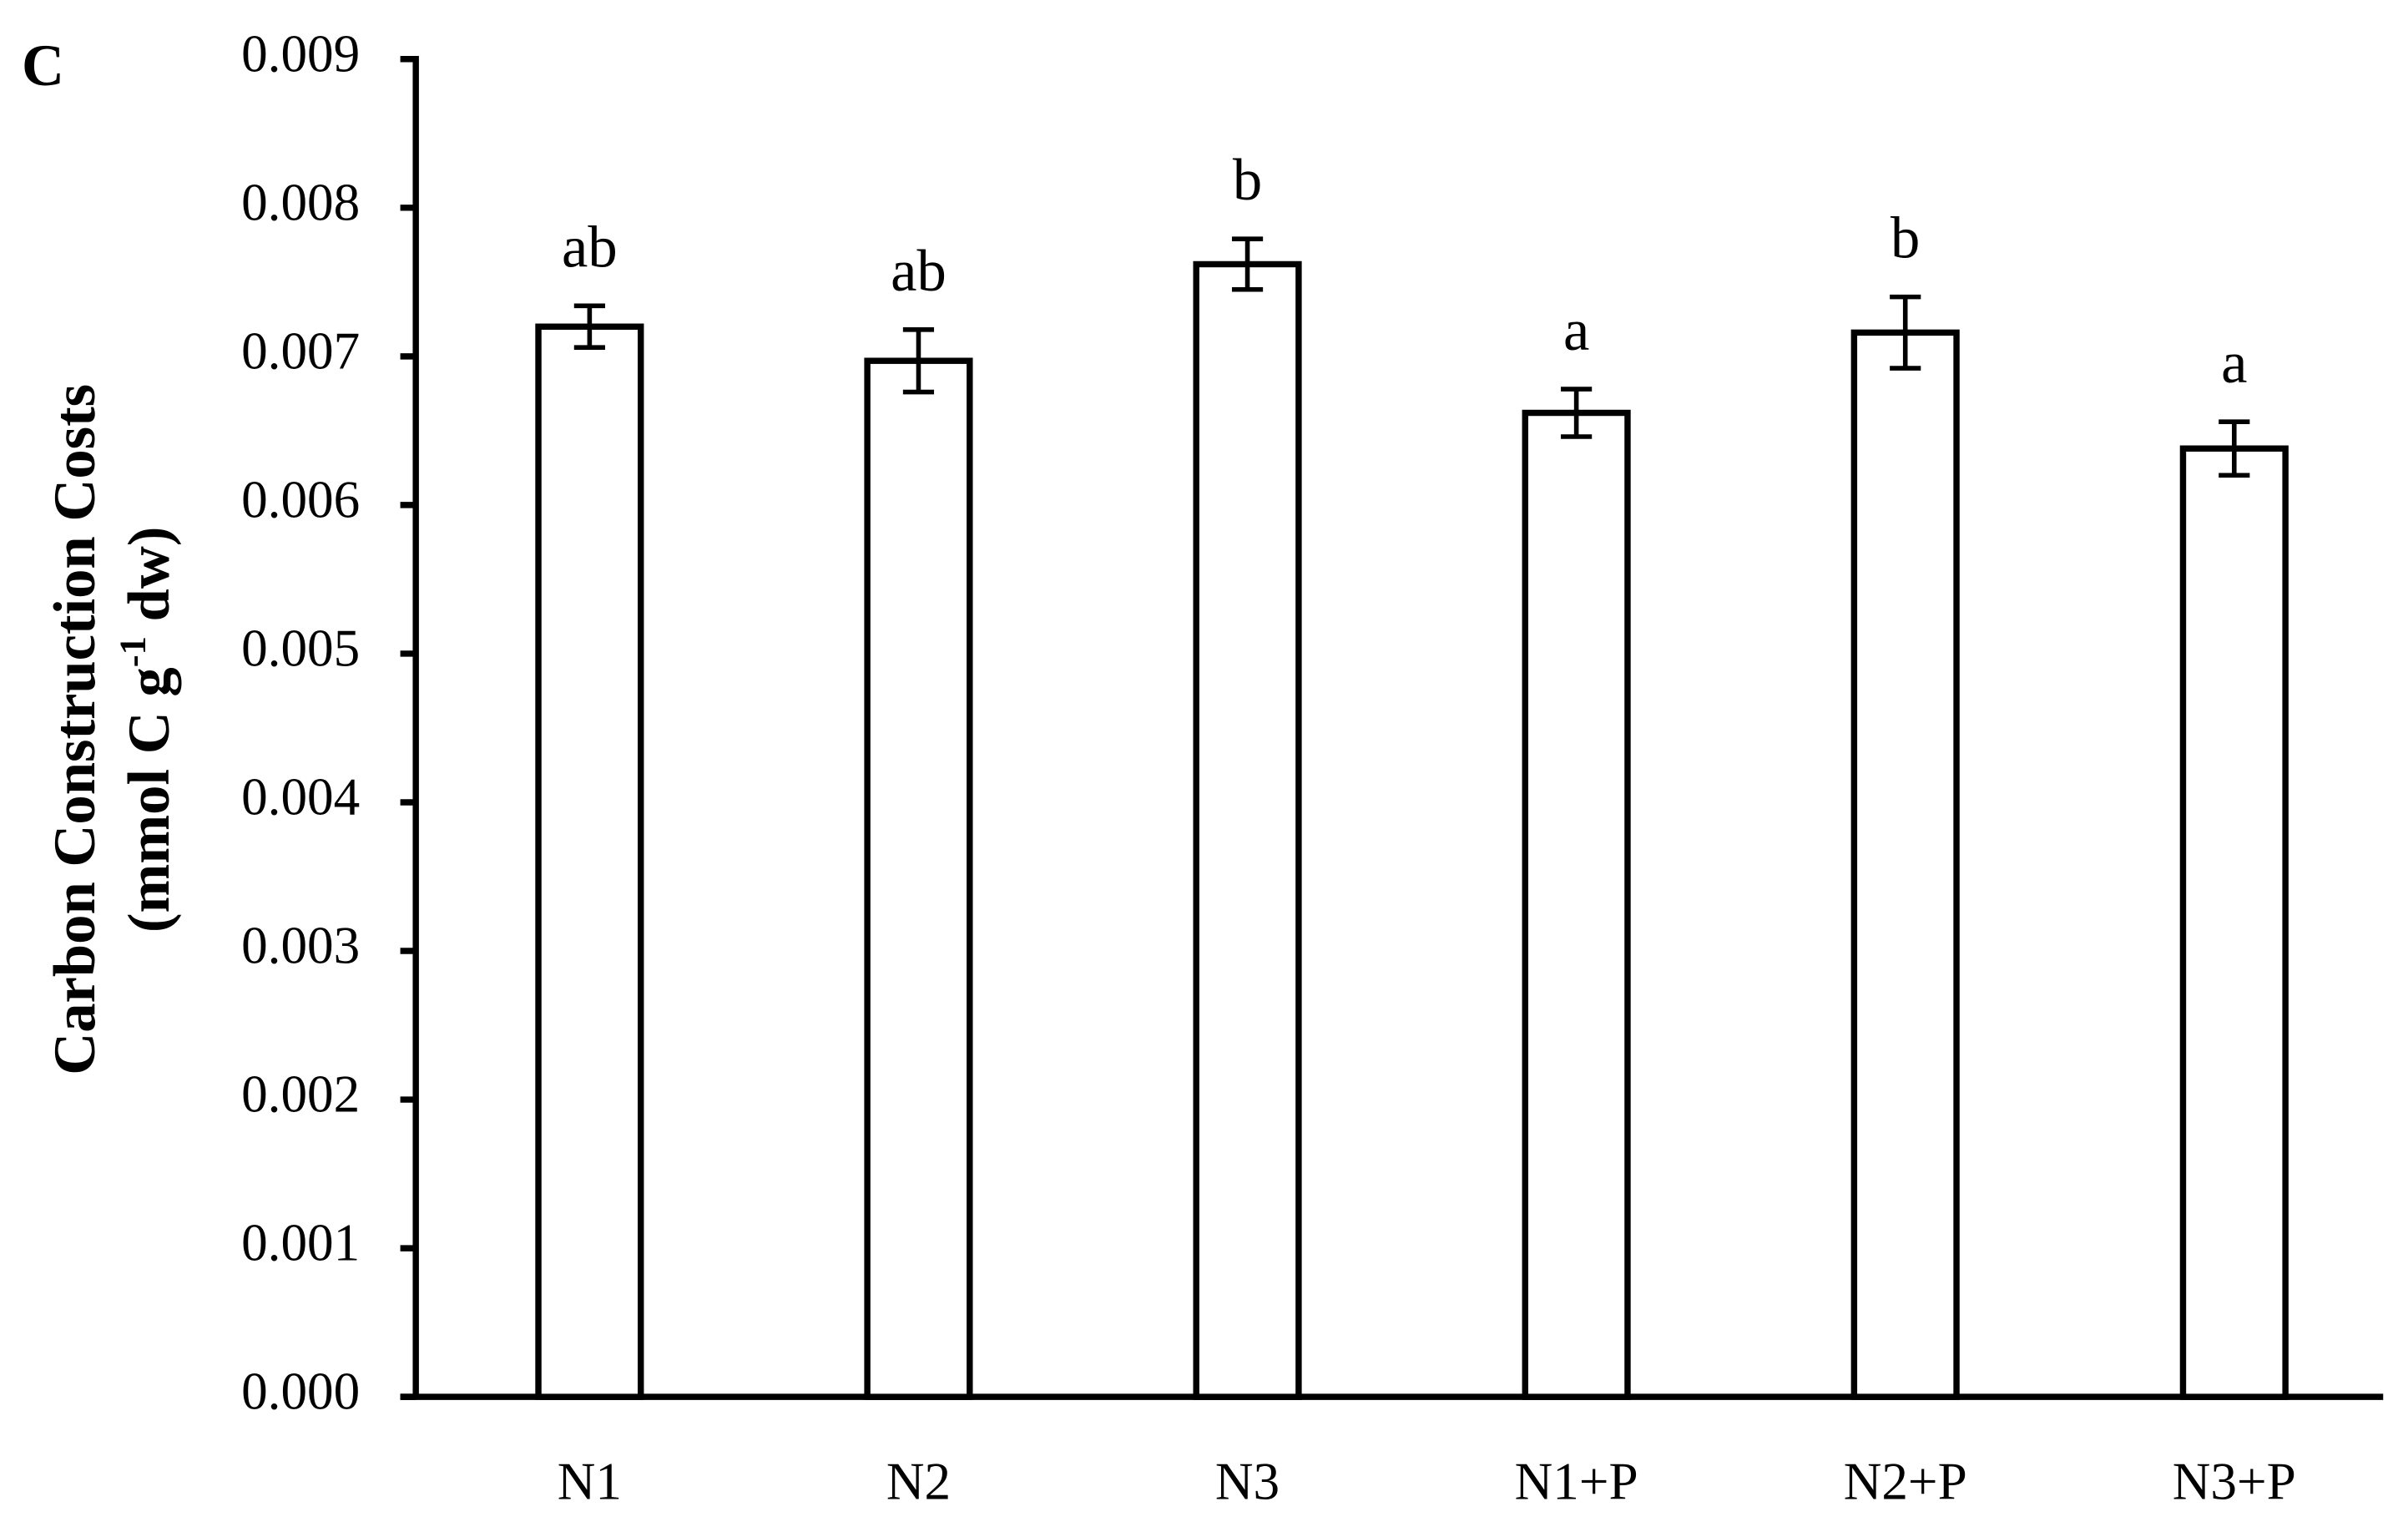  I want to click on y-tick-label: 0.007, so click(300, 350).